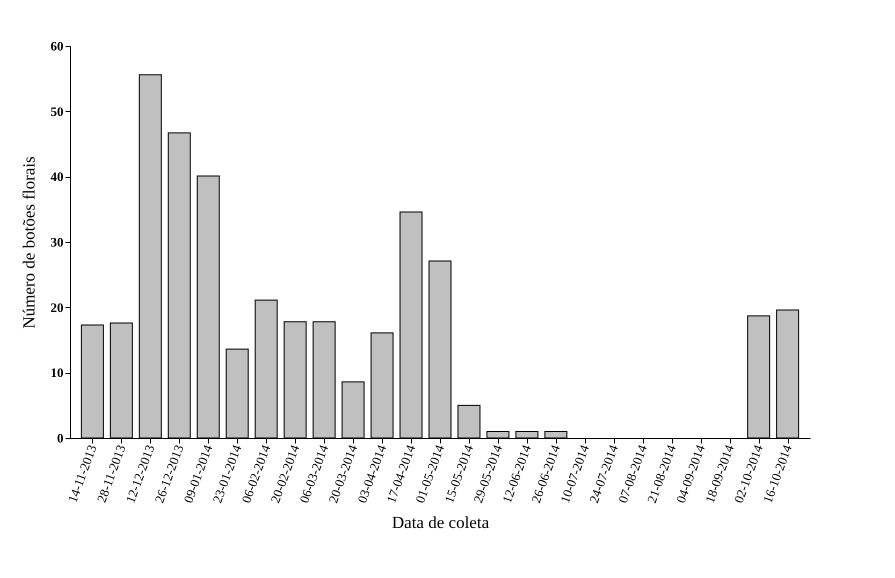  What do you see at coordinates (57, 372) in the screenshot?
I see `y-tick-label: 10` at bounding box center [57, 372].